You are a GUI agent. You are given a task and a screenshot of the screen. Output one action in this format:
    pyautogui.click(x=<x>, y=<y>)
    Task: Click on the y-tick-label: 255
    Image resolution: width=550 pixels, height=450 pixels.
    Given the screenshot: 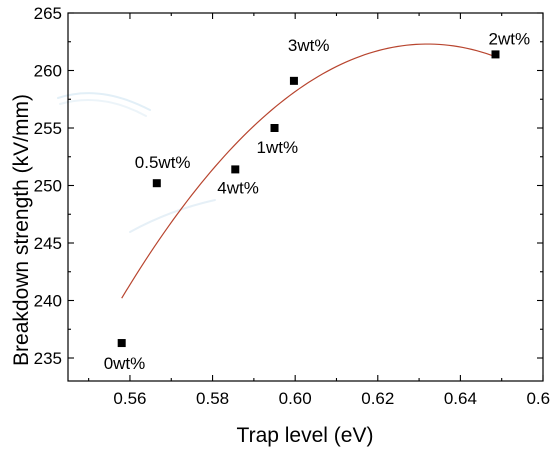 What is the action you would take?
    pyautogui.click(x=48, y=128)
    